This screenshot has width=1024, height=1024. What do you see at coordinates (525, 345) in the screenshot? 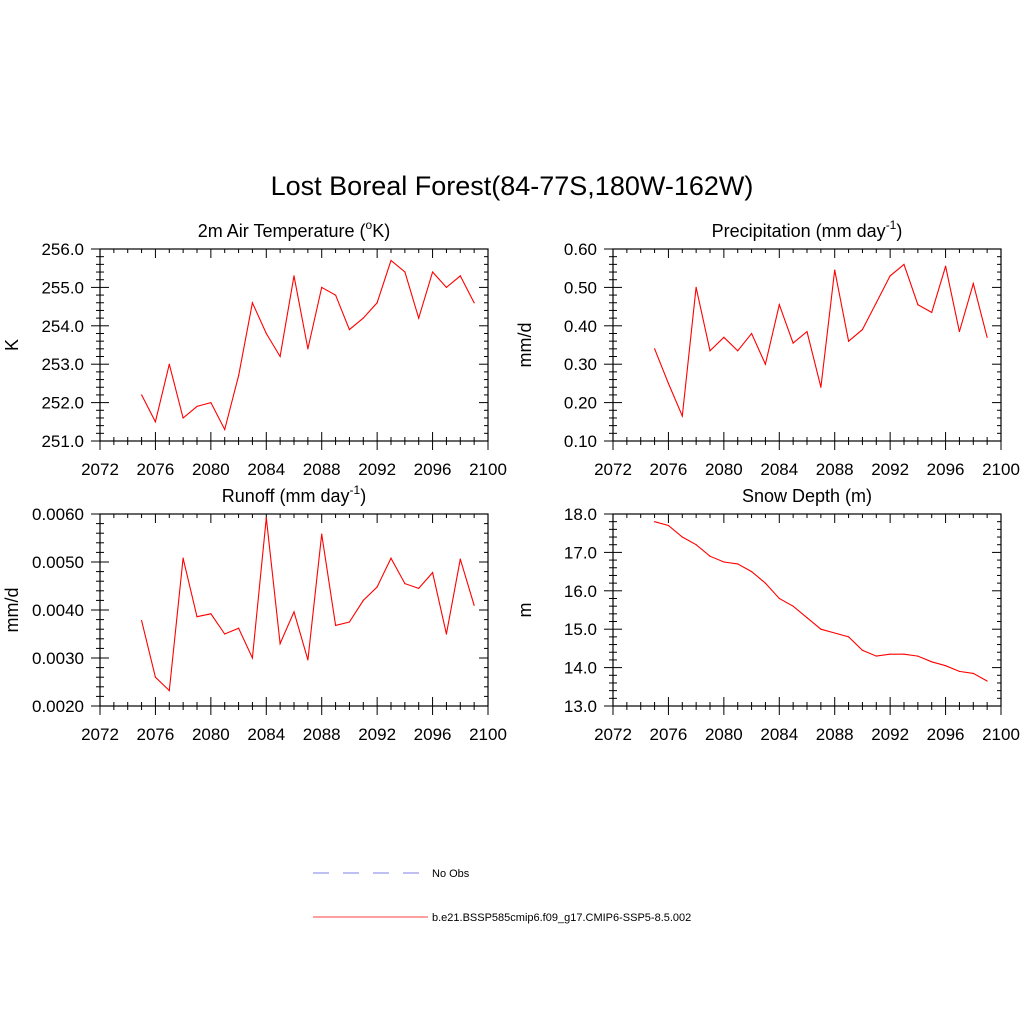
I see `y-axis-label: mm/d` at bounding box center [525, 345].